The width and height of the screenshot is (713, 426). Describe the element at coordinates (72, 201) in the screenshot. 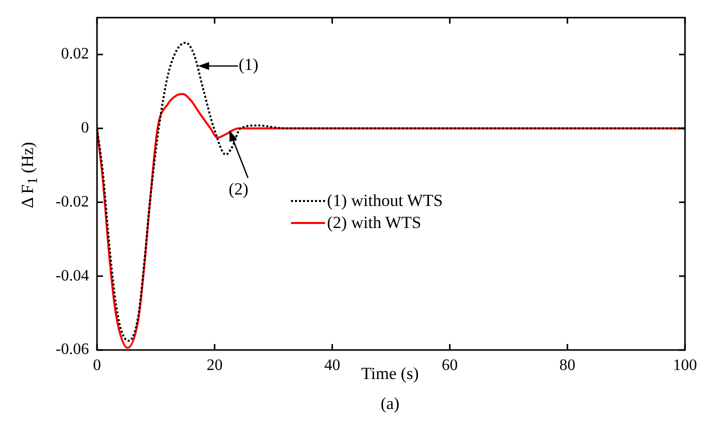

I see `y-tick-label: -0.02` at that location.